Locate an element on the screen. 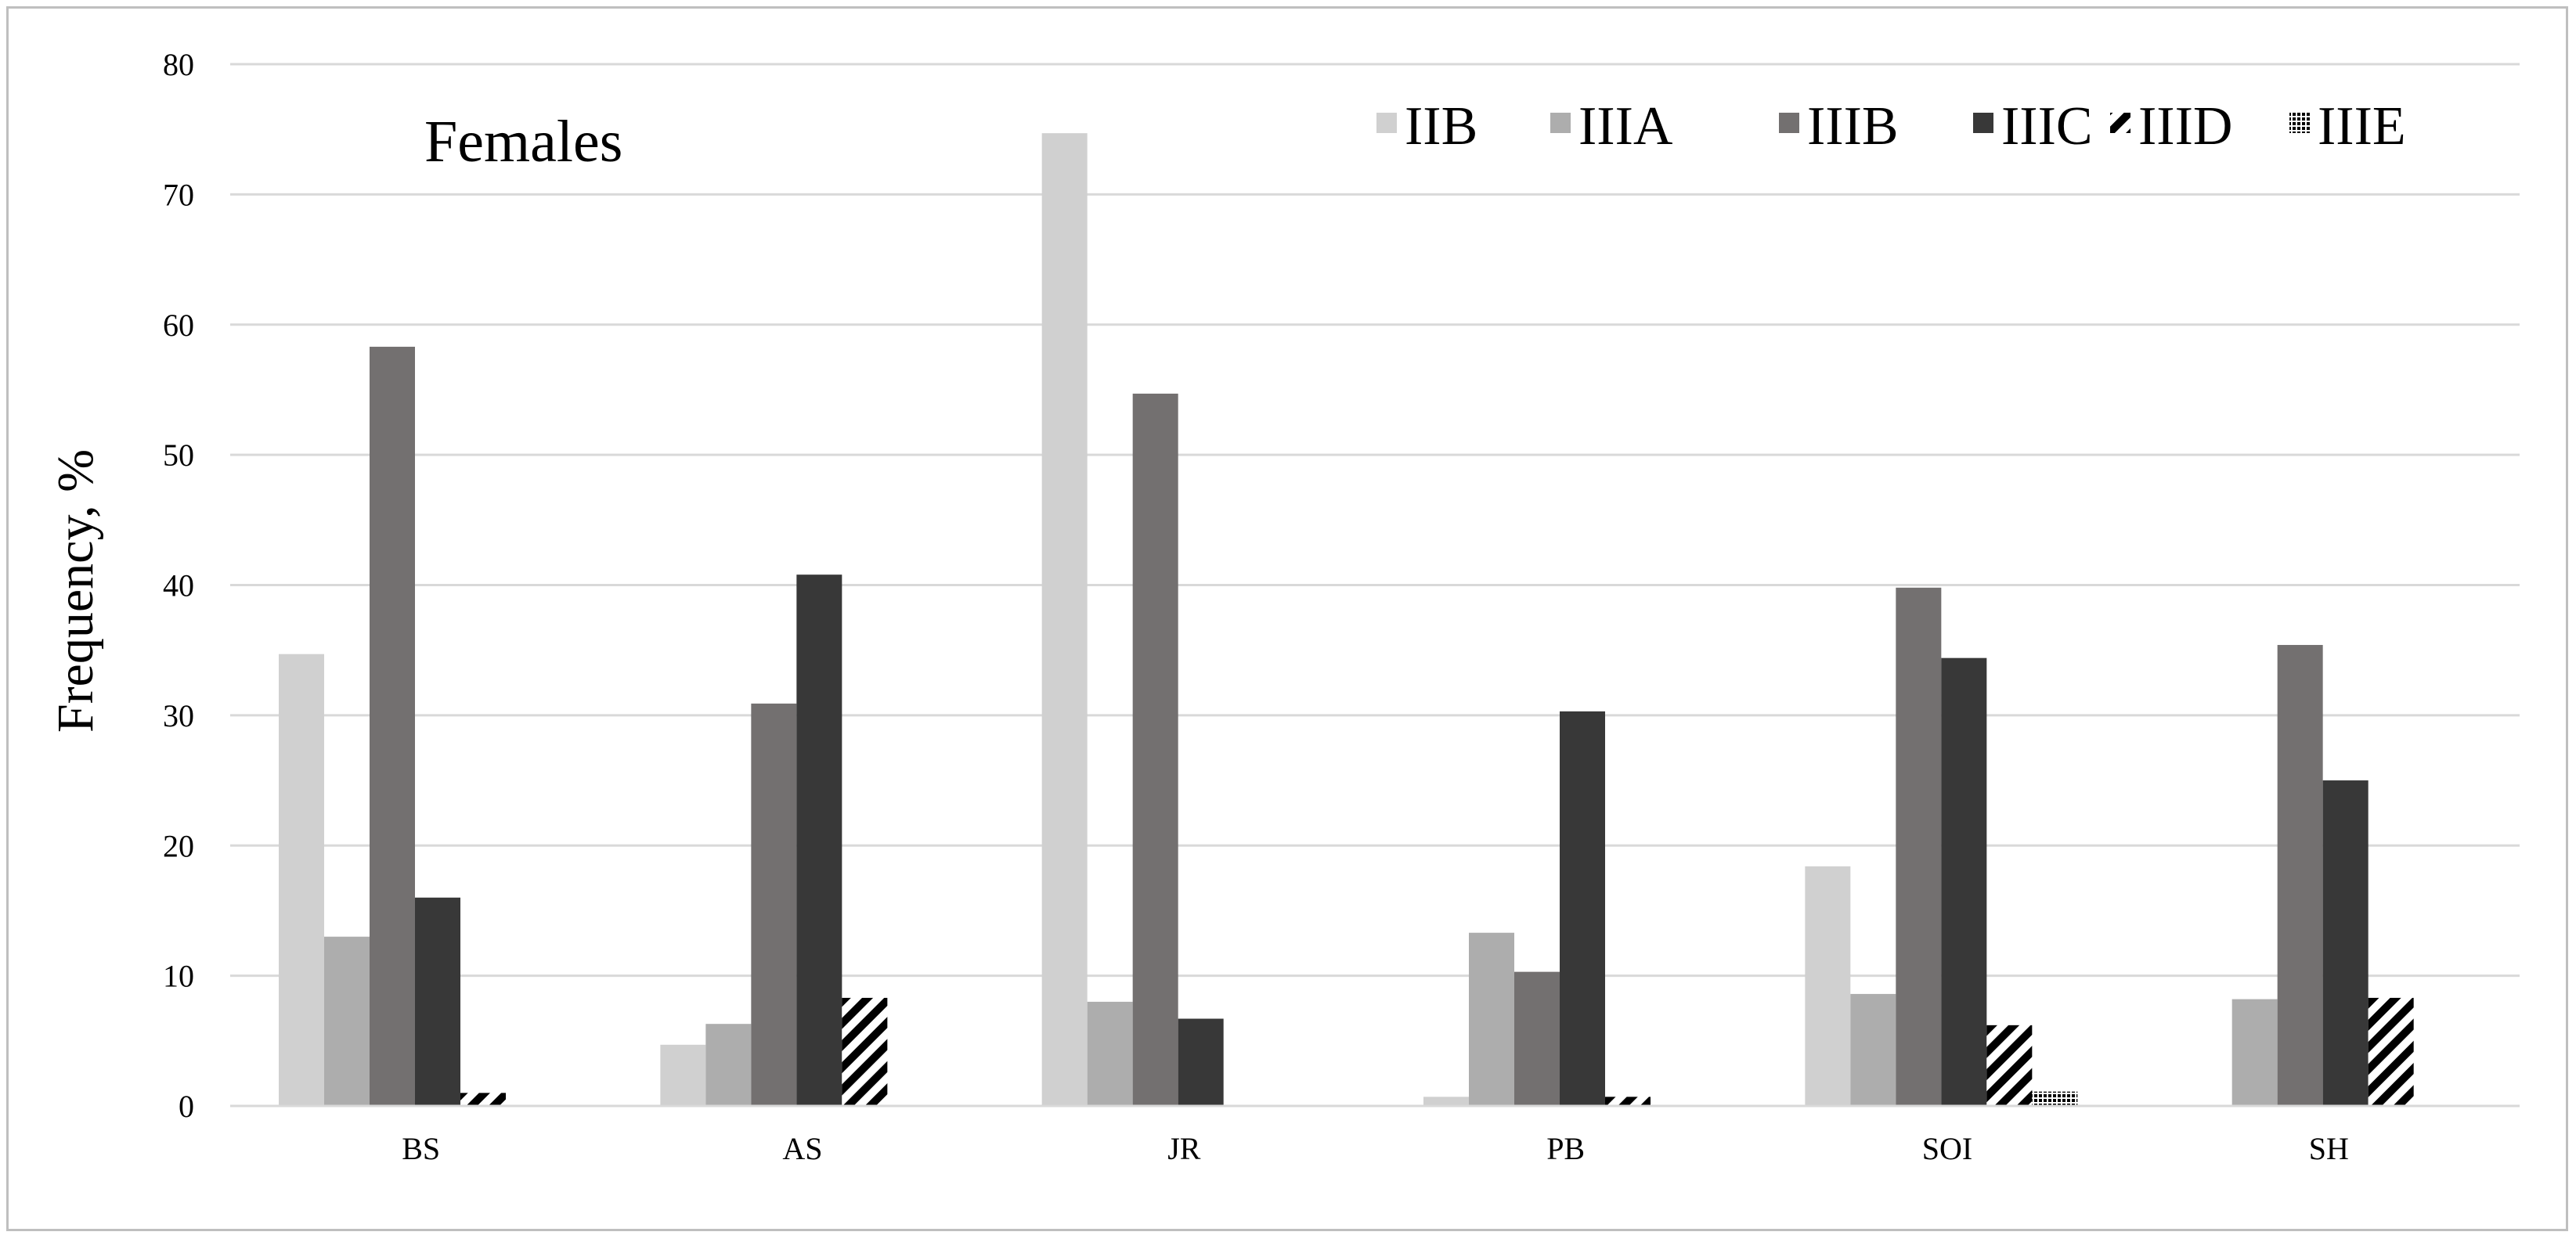 The width and height of the screenshot is (2576, 1239). legend-label-IIIA: IIIA is located at coordinates (1625, 126).